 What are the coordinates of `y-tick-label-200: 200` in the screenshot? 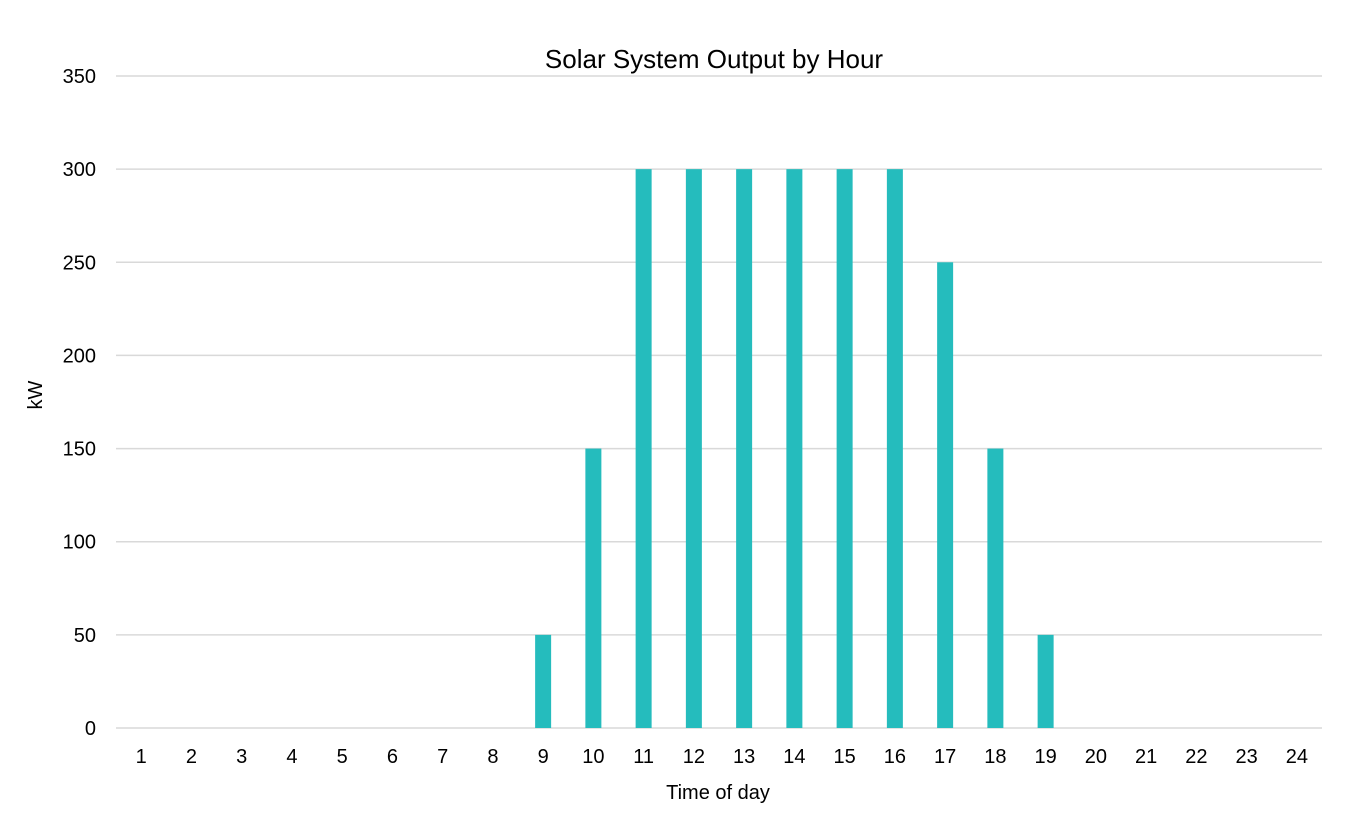 It's located at (79, 356).